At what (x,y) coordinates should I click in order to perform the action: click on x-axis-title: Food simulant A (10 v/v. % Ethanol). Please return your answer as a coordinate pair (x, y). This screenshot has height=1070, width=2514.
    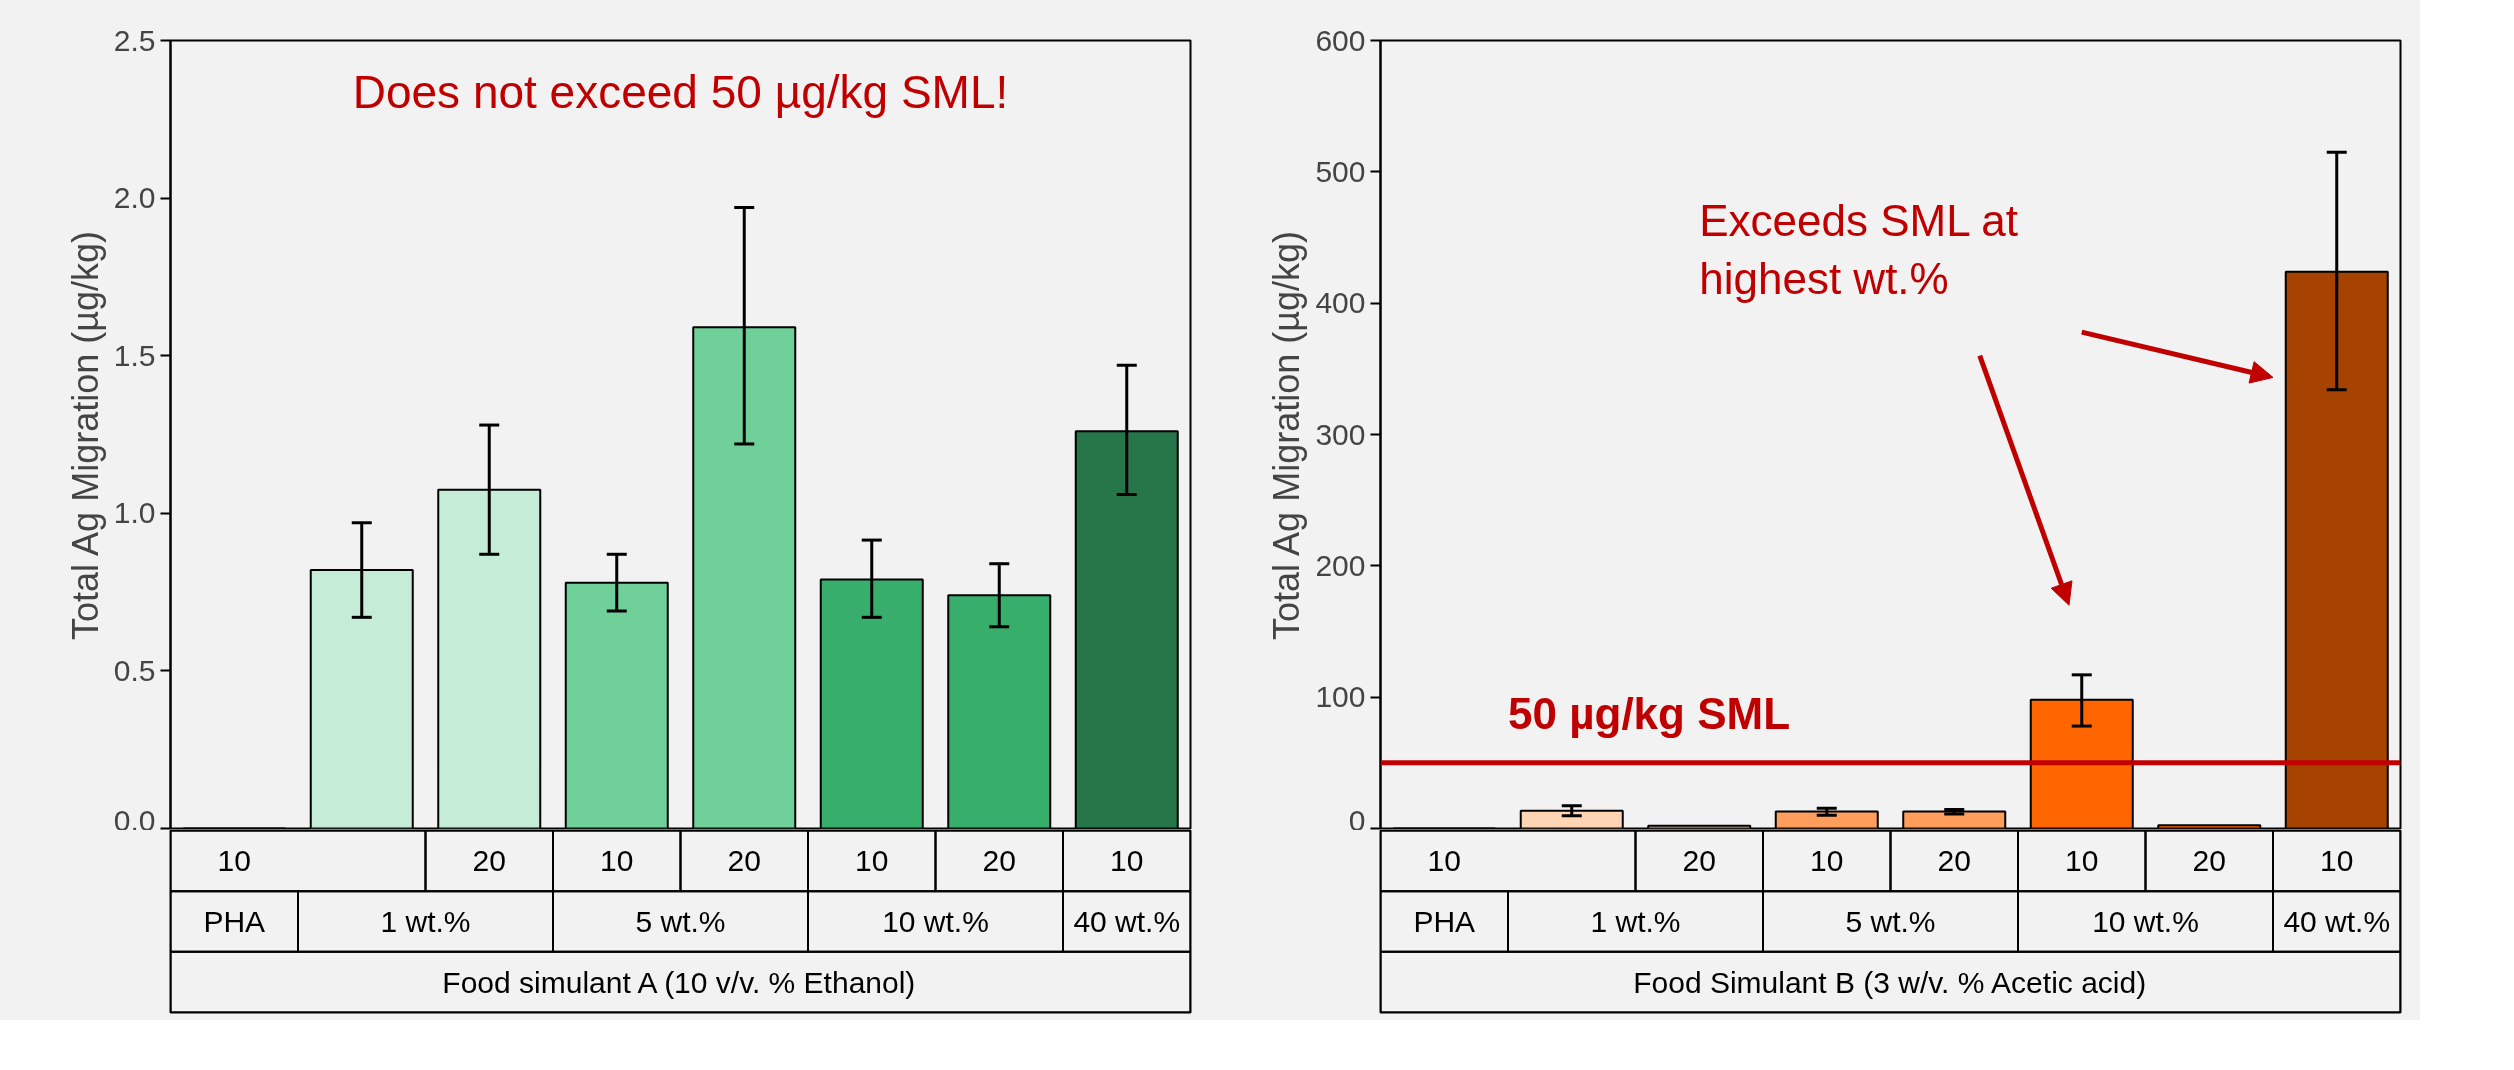
    Looking at the image, I should click on (679, 982).